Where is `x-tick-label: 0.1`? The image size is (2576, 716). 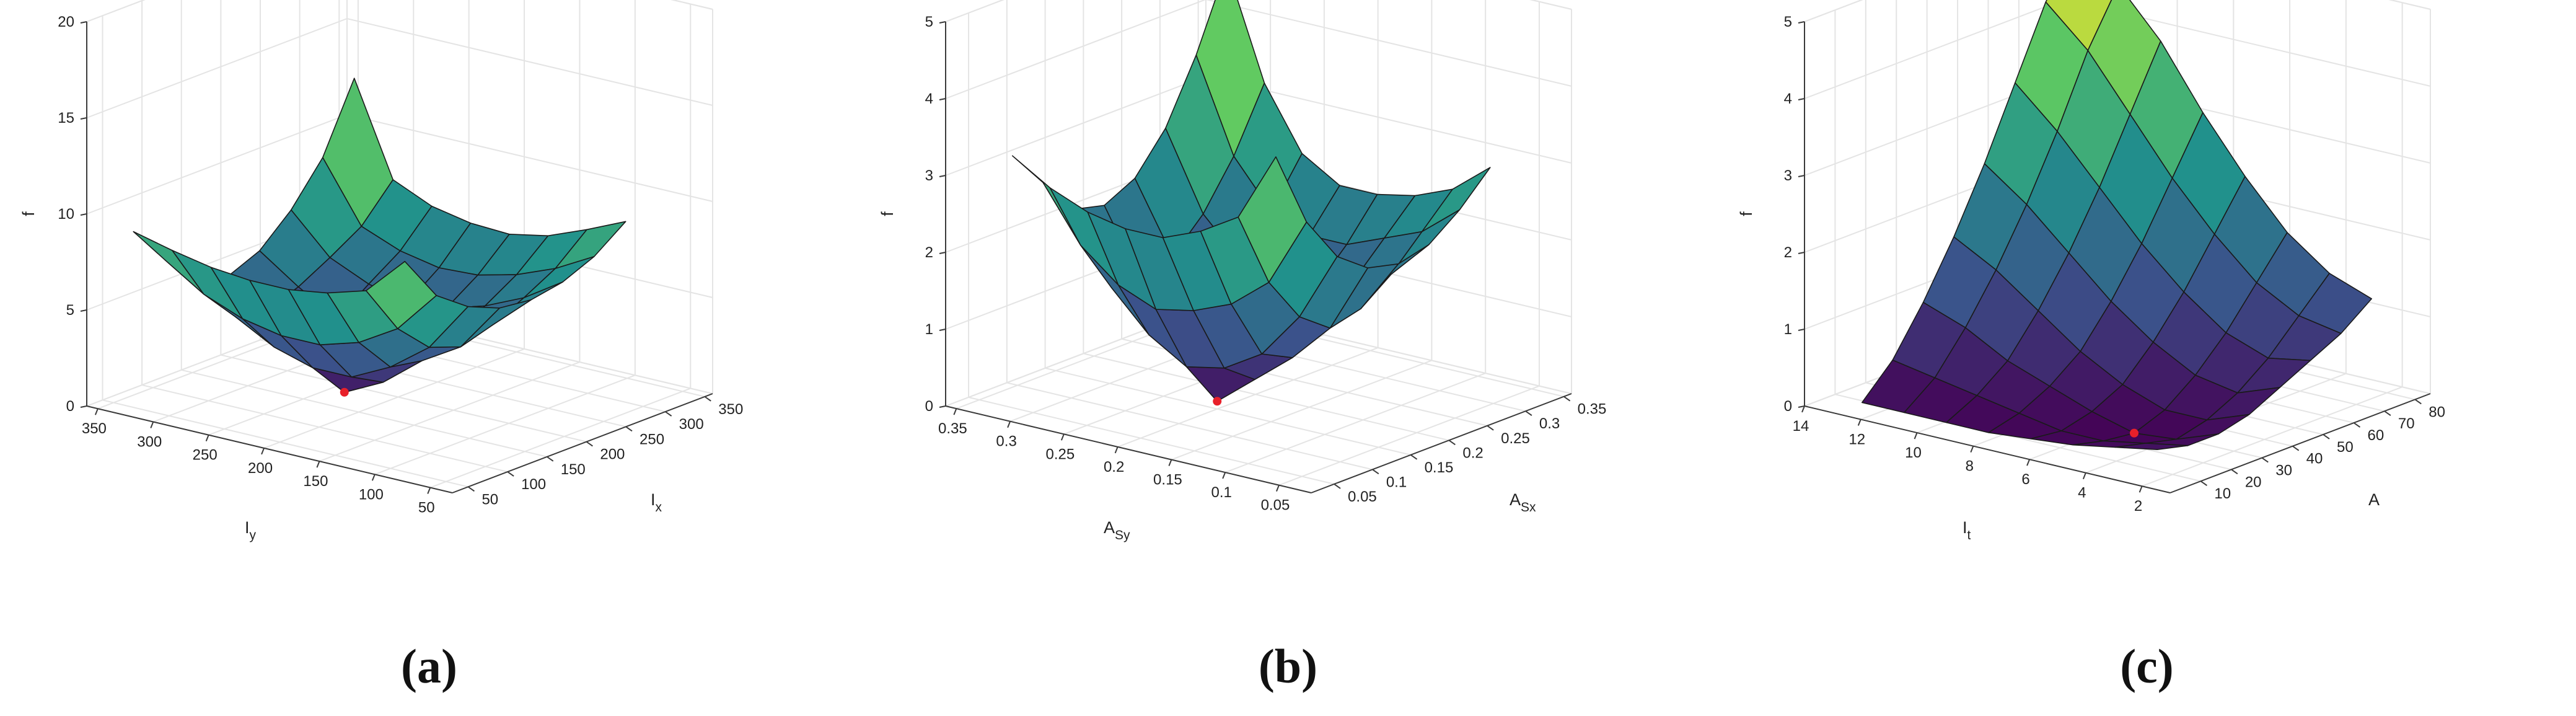
x-tick-label: 0.1 is located at coordinates (1397, 482).